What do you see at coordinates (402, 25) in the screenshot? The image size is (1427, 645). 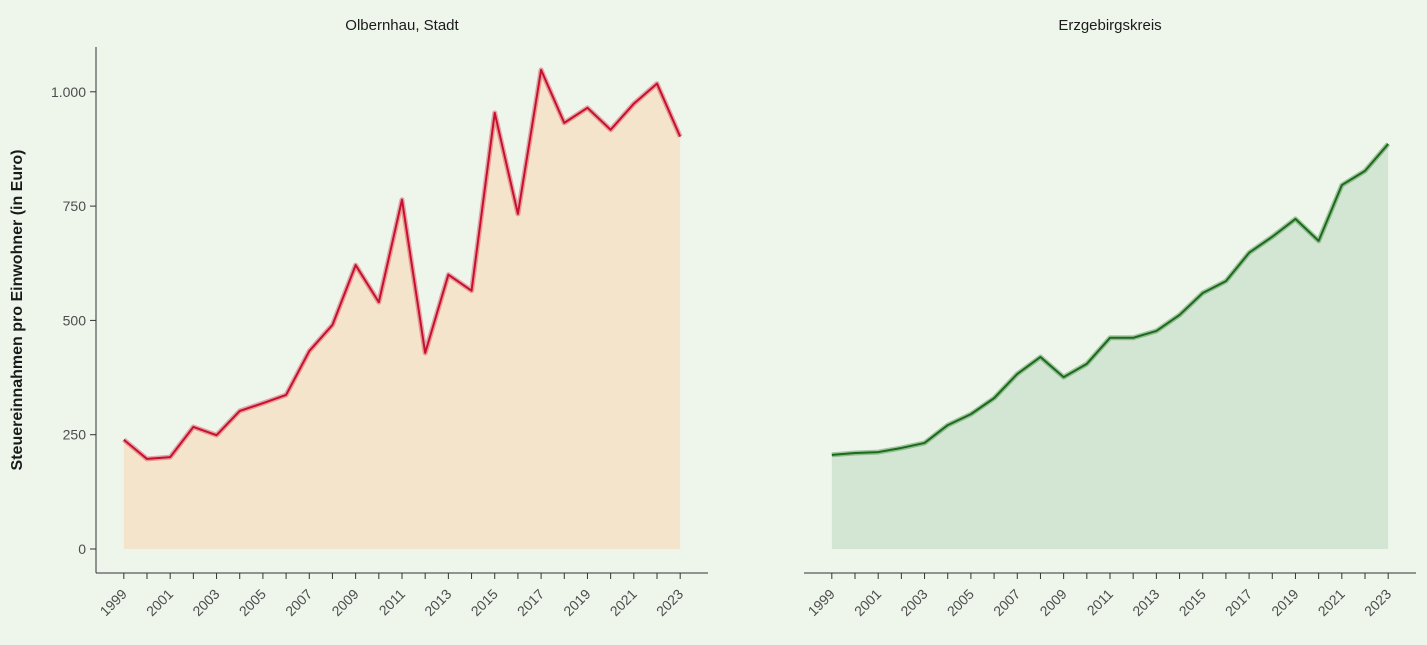 I see `panel-title: Olbernhau, Stadt` at bounding box center [402, 25].